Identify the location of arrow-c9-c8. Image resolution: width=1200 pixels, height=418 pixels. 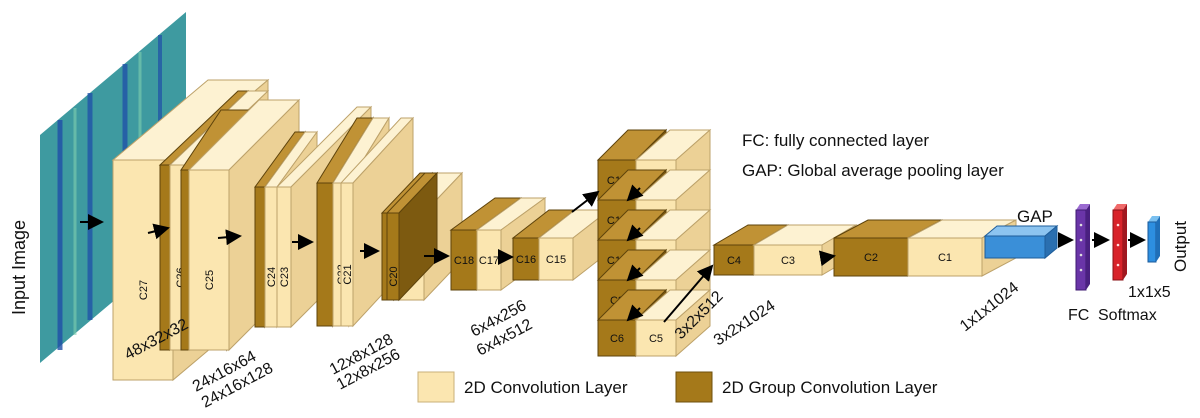
(635, 273).